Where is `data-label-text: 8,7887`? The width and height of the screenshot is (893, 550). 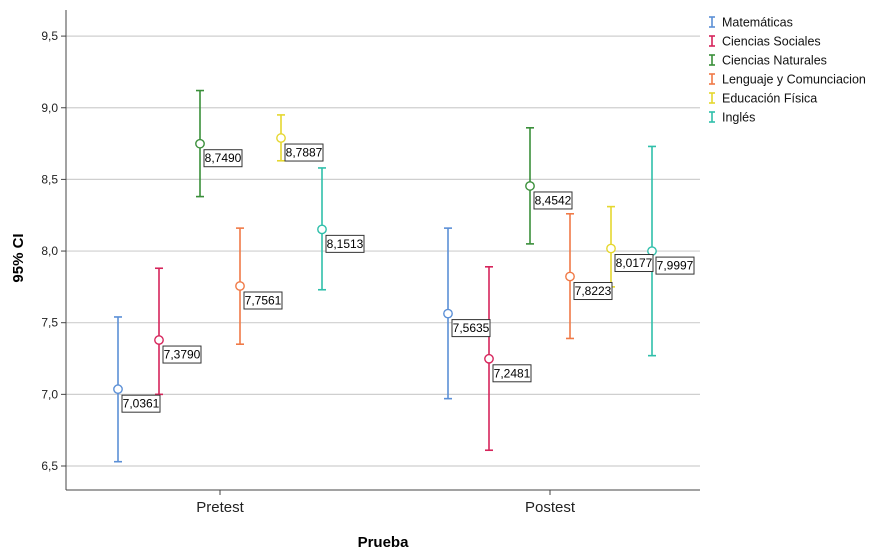
data-label-text: 8,7887 is located at coordinates (304, 153).